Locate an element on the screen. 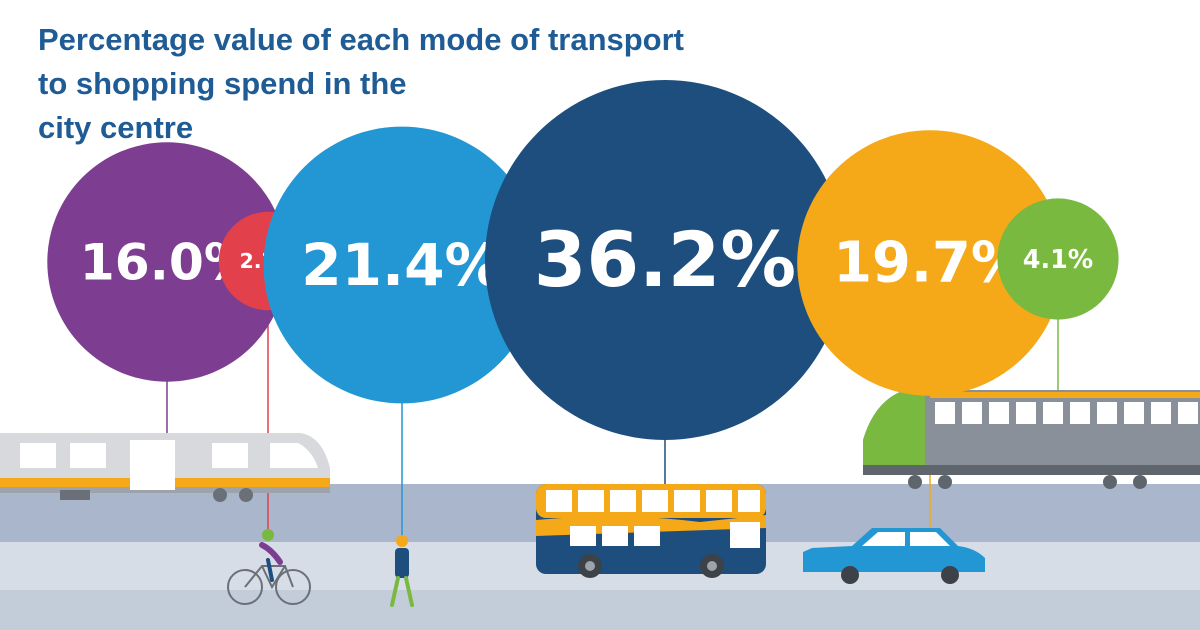 Image resolution: width=1200 pixels, height=630 pixels. bubble-walk is located at coordinates (402, 265).